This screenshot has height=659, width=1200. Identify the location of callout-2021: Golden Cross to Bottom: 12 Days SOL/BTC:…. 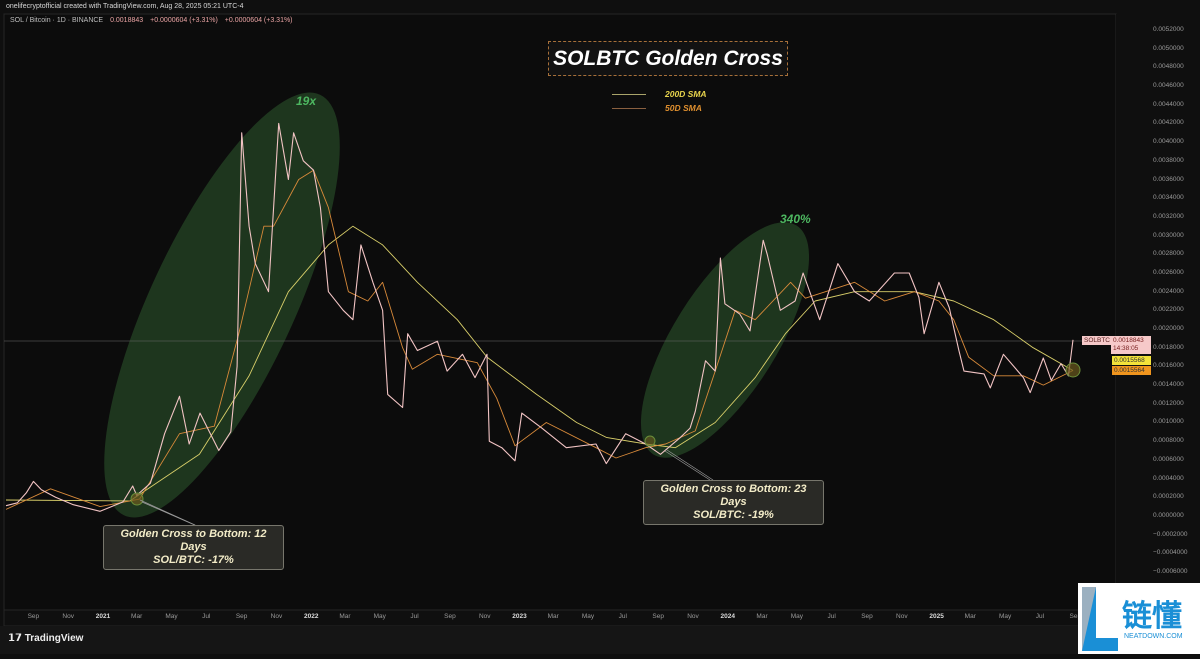
(193, 547).